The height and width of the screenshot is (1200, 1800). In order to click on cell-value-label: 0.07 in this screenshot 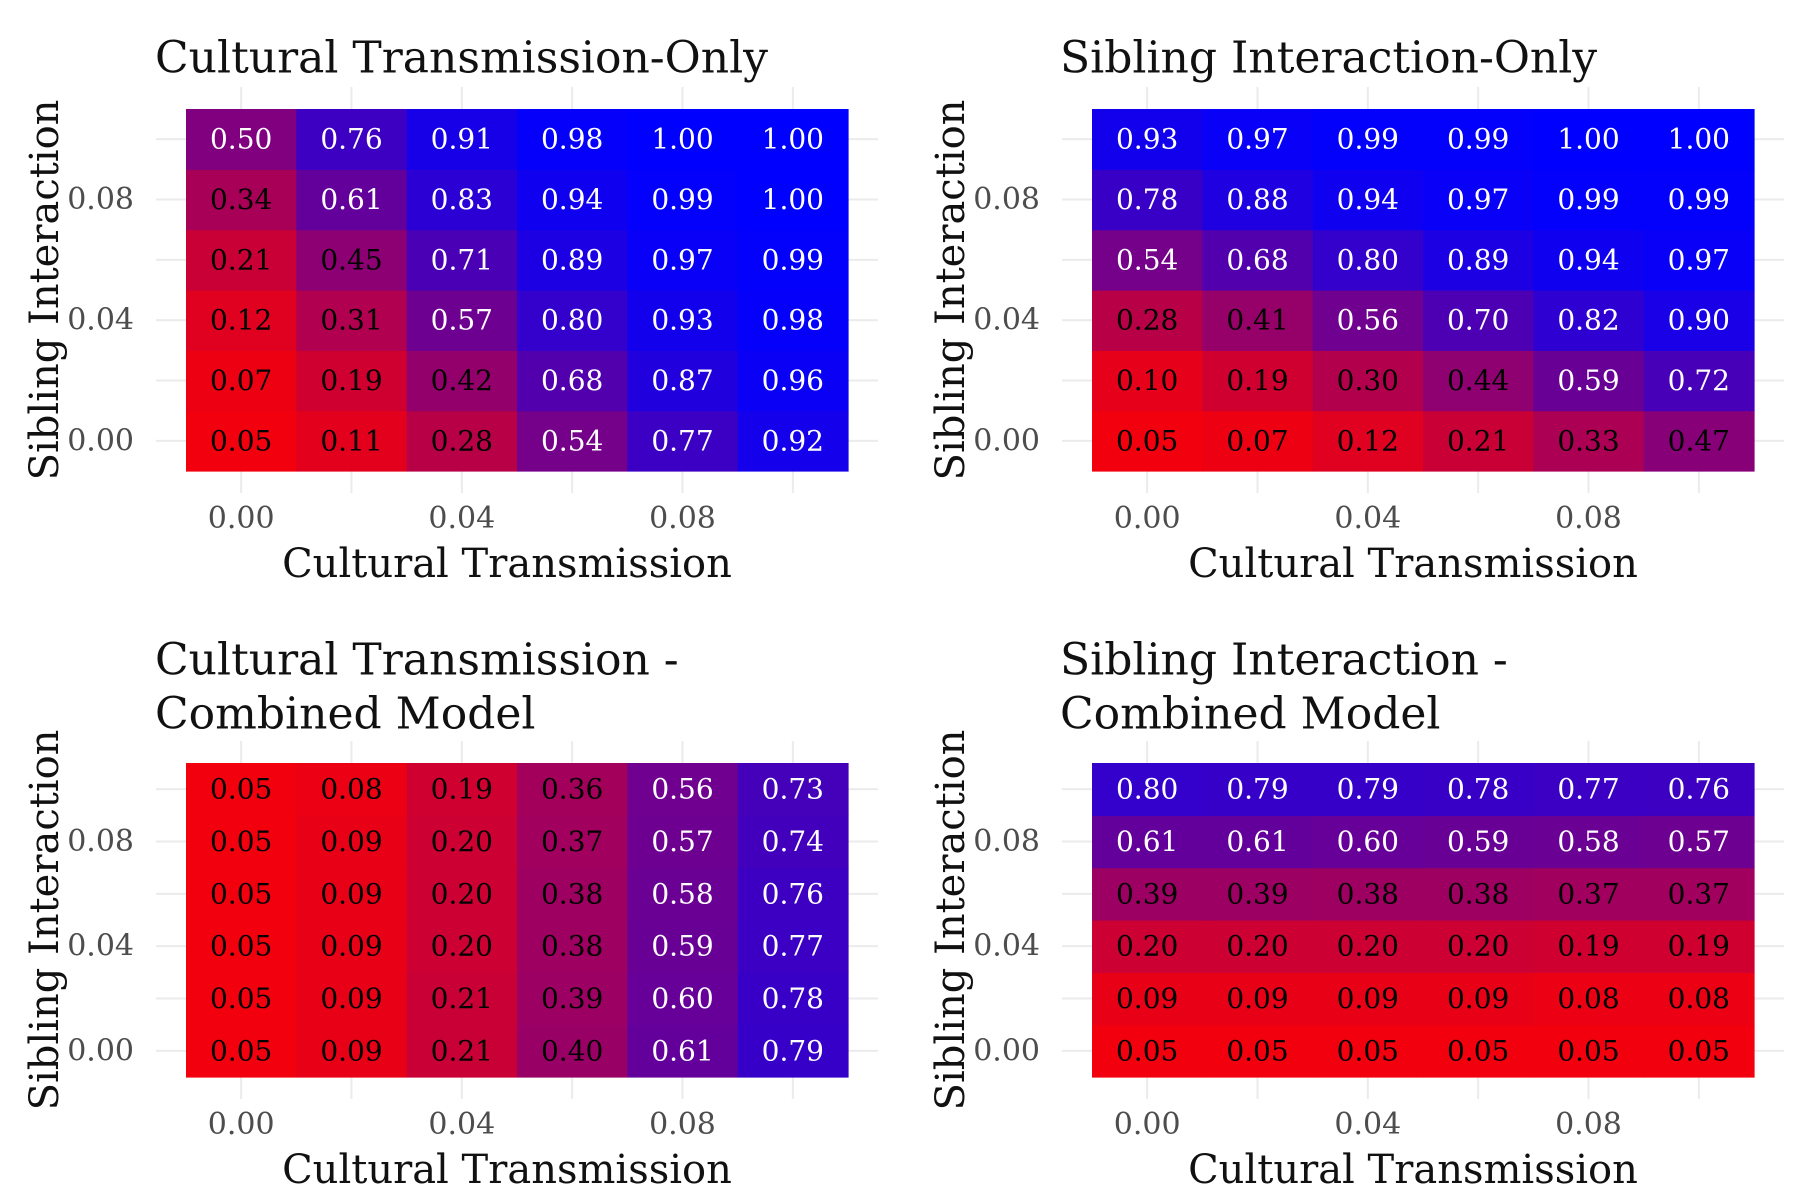, I will do `click(241, 380)`.